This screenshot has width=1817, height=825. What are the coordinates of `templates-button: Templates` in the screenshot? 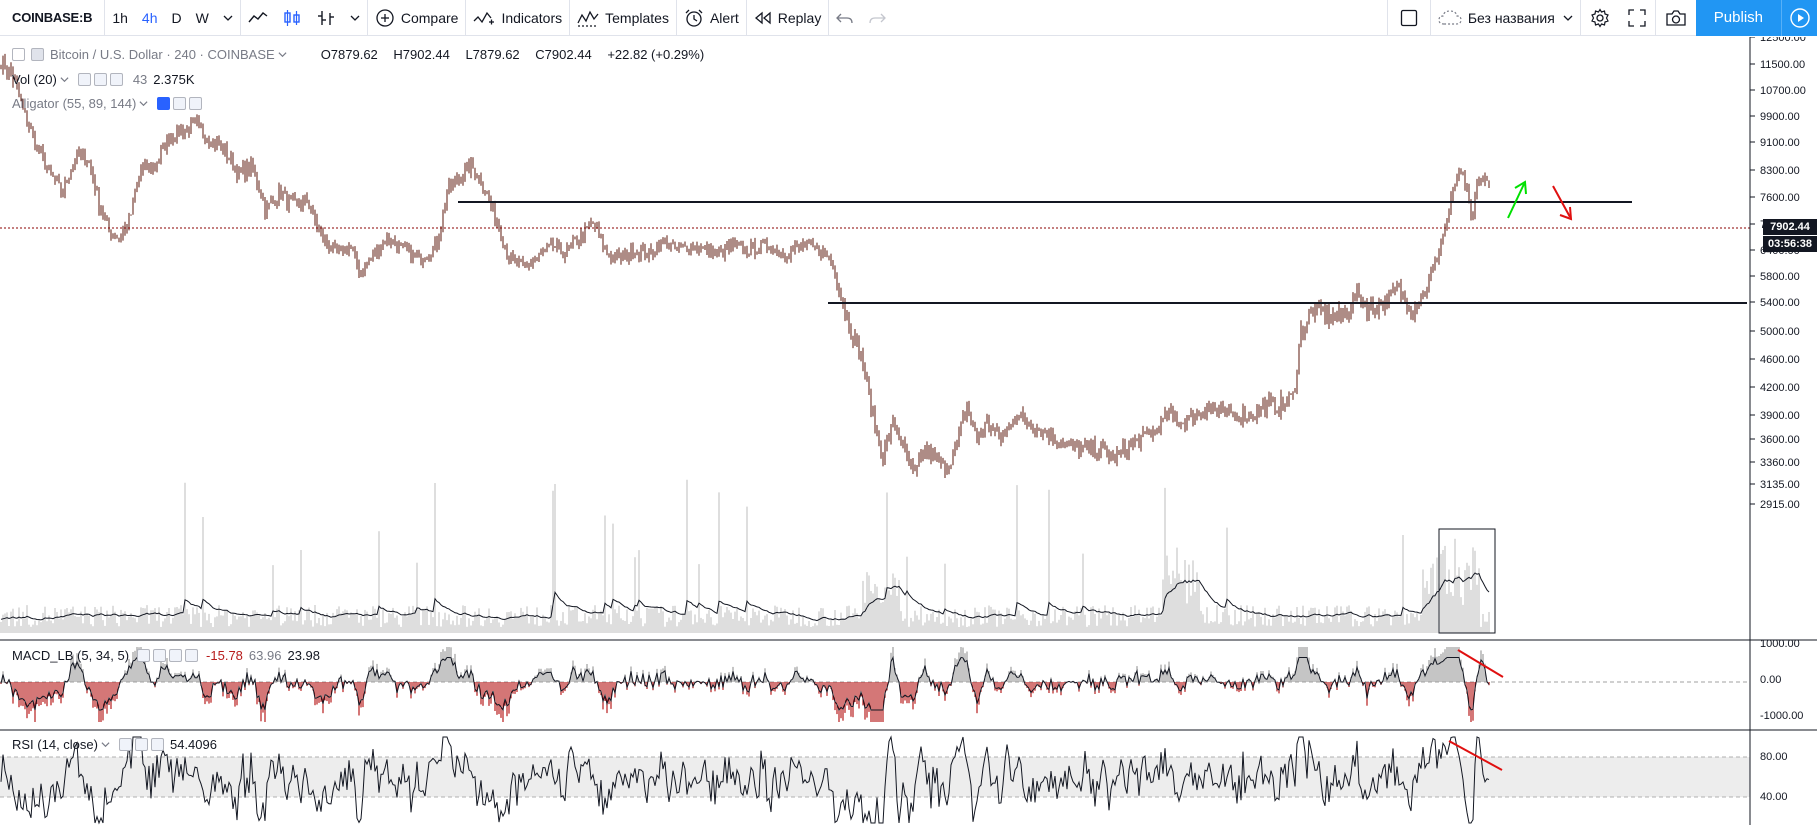 It's located at (623, 18).